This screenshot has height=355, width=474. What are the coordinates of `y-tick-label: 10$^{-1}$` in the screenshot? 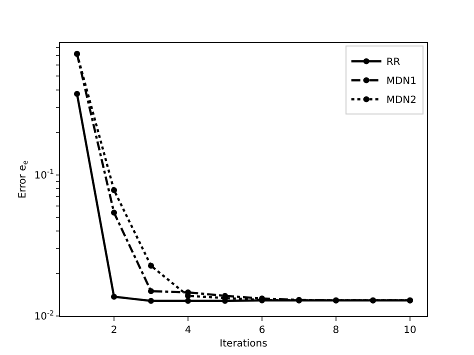 It's located at (44, 175).